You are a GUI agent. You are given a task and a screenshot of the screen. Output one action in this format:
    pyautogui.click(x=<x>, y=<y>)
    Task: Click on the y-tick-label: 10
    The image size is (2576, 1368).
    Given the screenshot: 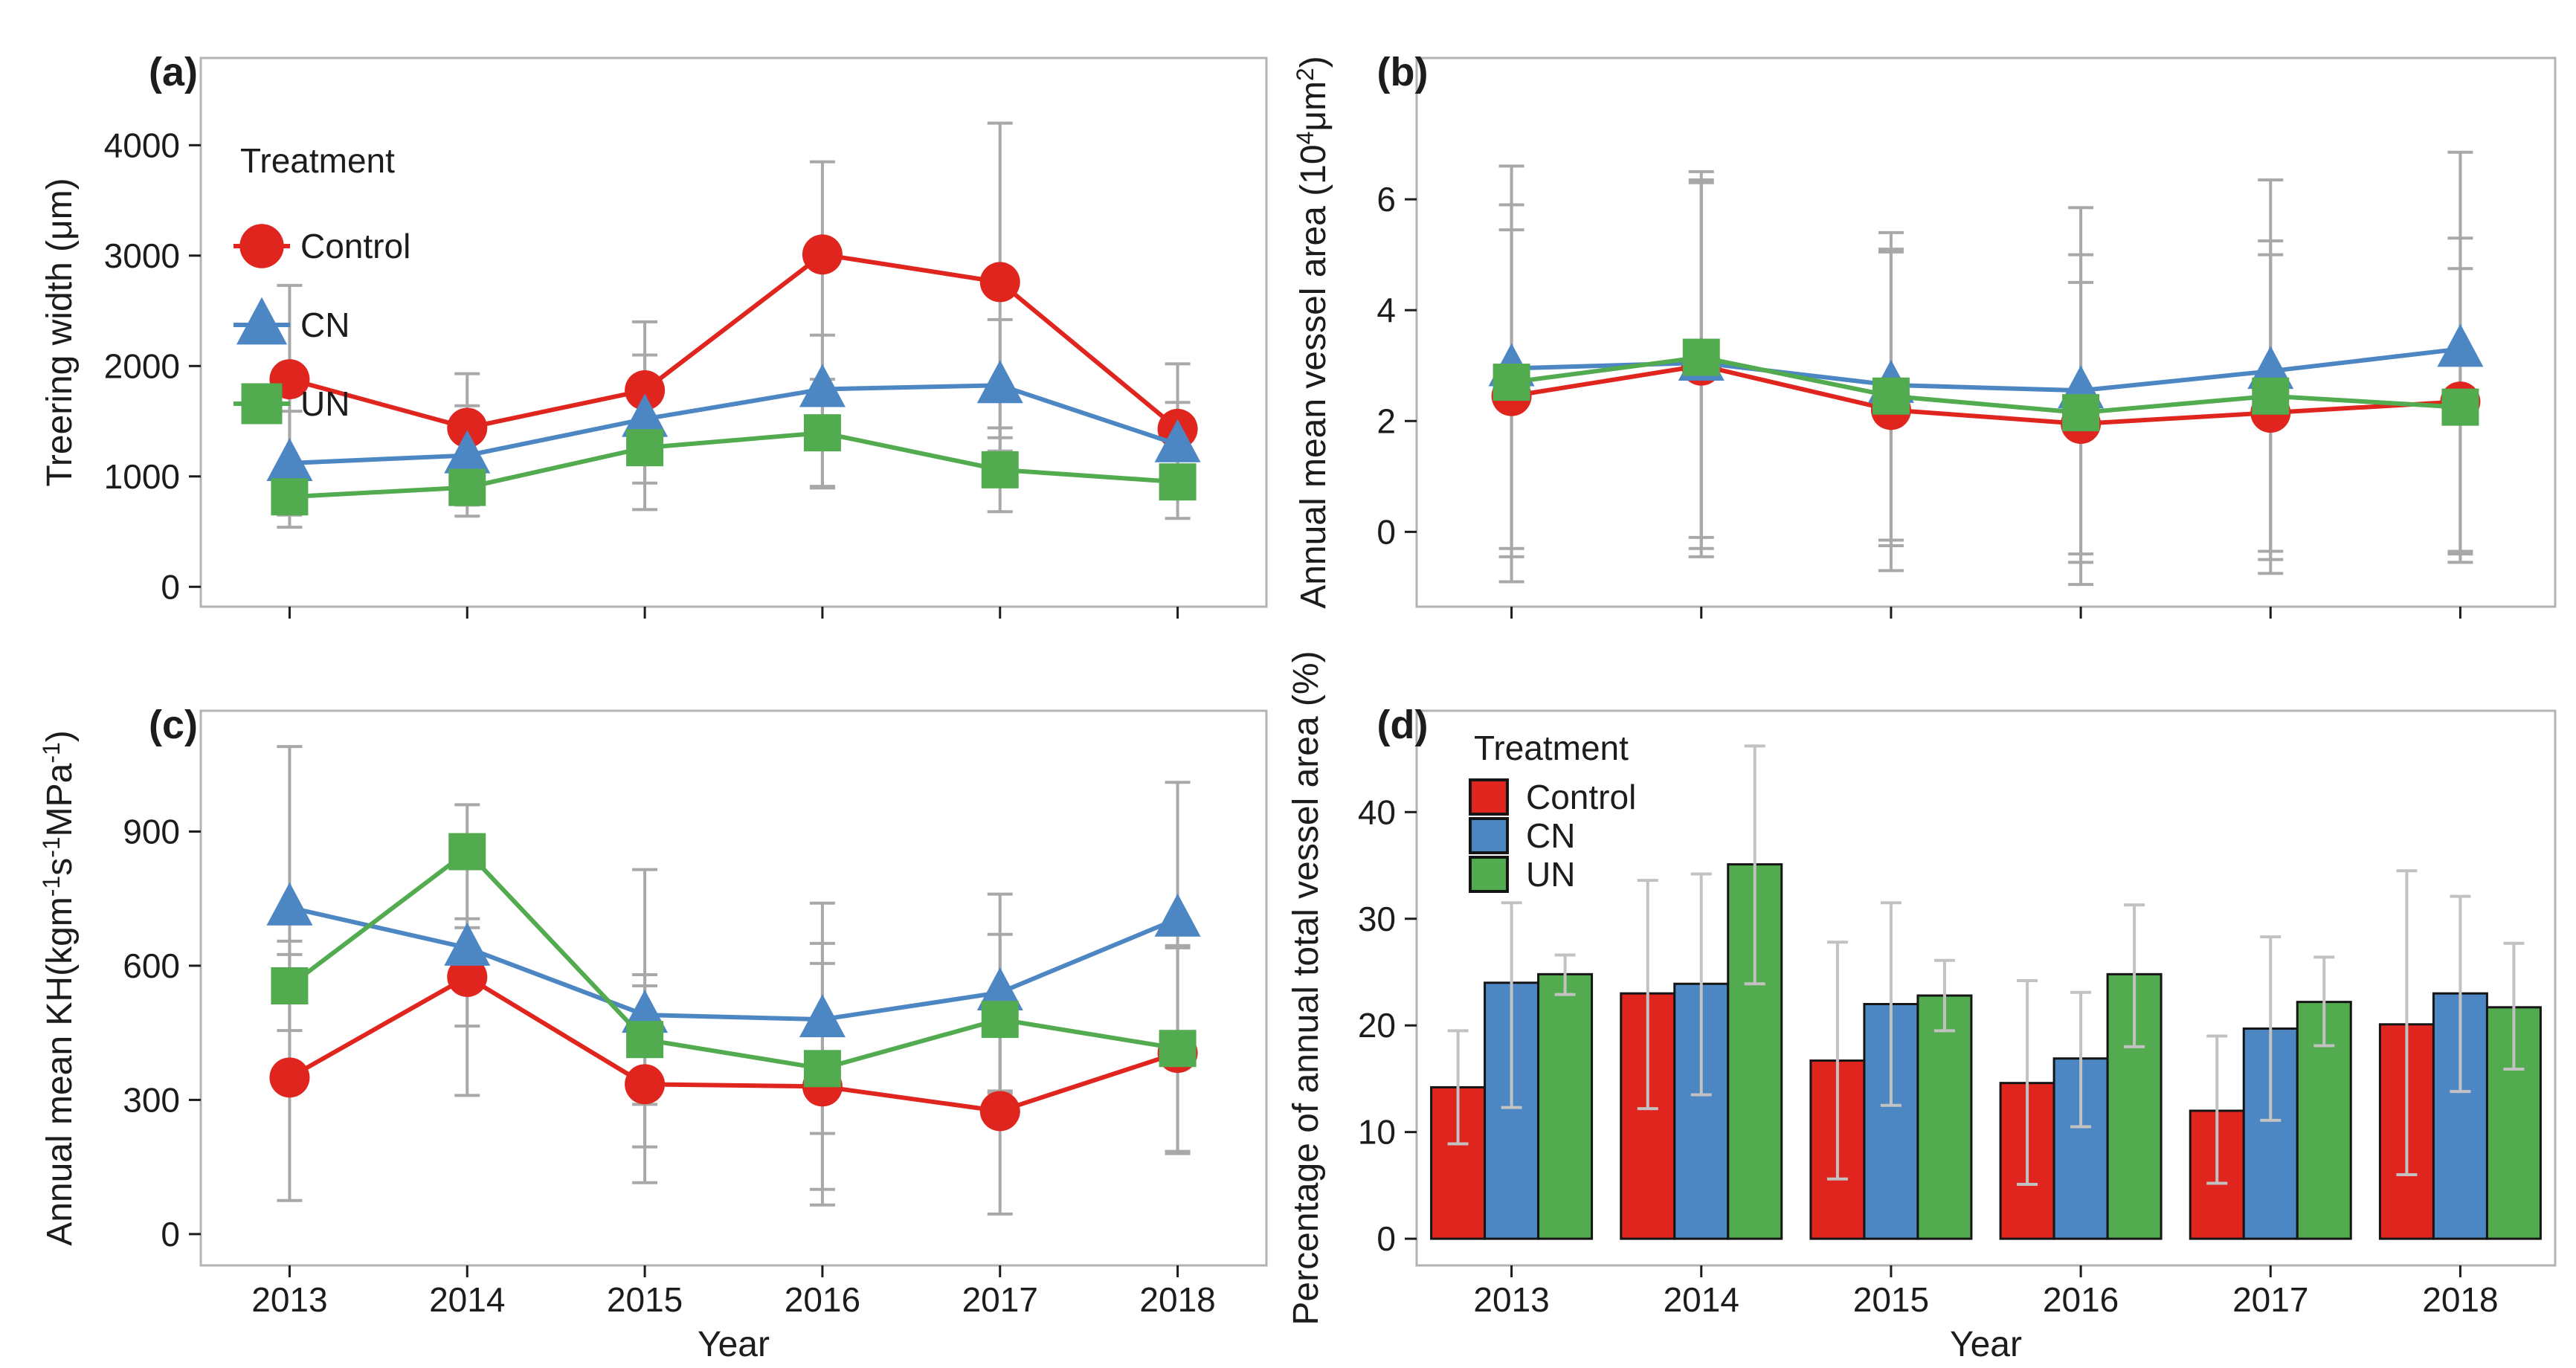 What is the action you would take?
    pyautogui.click(x=1377, y=1132)
    